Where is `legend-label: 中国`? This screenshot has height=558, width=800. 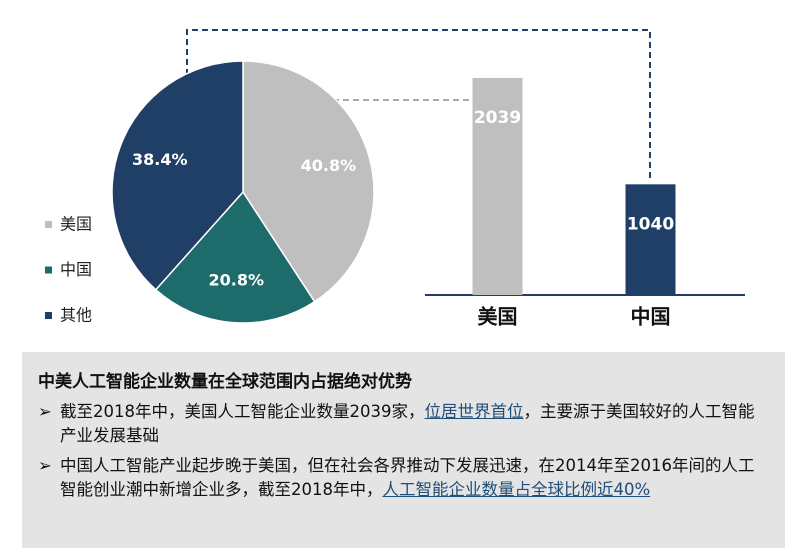 legend-label: 中国 is located at coordinates (76, 269).